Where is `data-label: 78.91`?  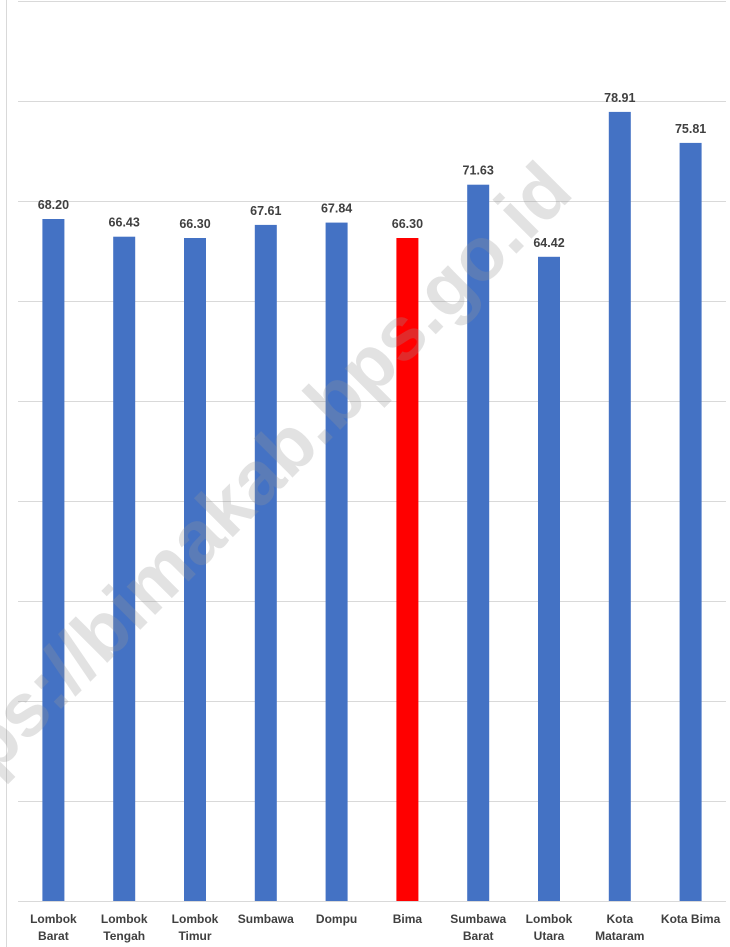 data-label: 78.91 is located at coordinates (619, 98).